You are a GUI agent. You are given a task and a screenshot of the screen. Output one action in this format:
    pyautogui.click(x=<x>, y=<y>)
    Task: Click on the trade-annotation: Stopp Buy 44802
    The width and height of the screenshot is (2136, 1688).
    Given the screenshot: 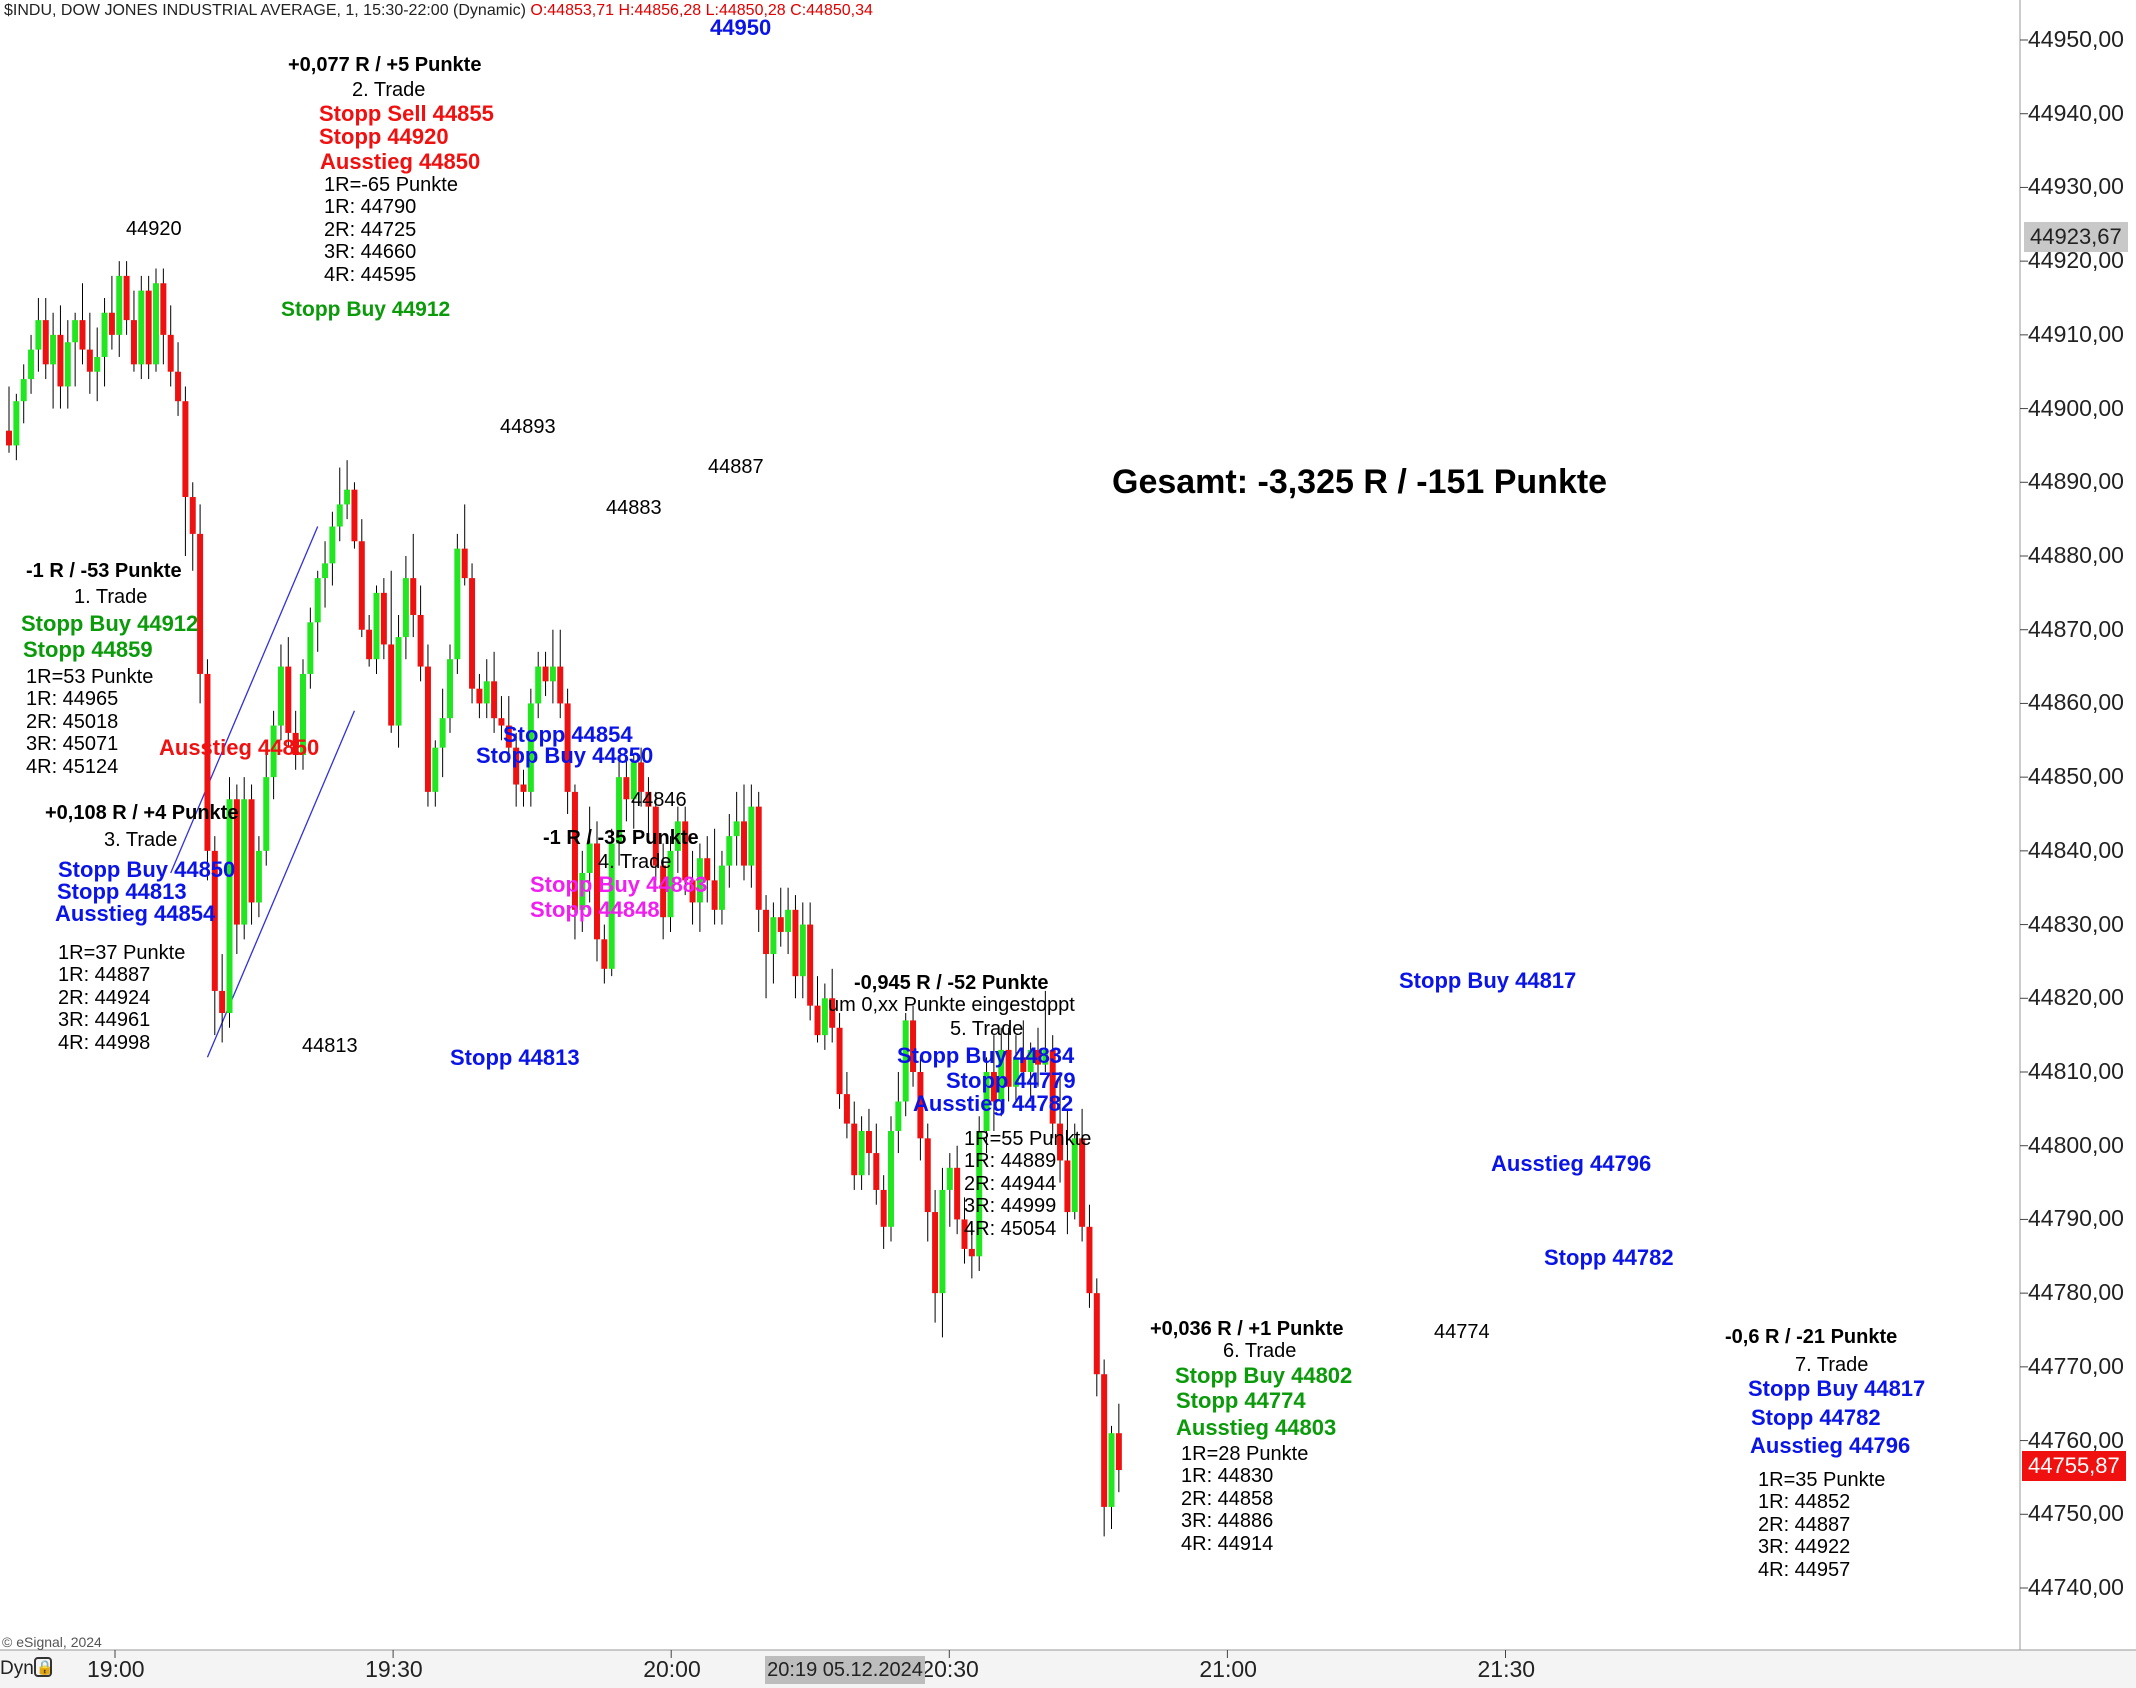 What is the action you would take?
    pyautogui.click(x=1264, y=1376)
    